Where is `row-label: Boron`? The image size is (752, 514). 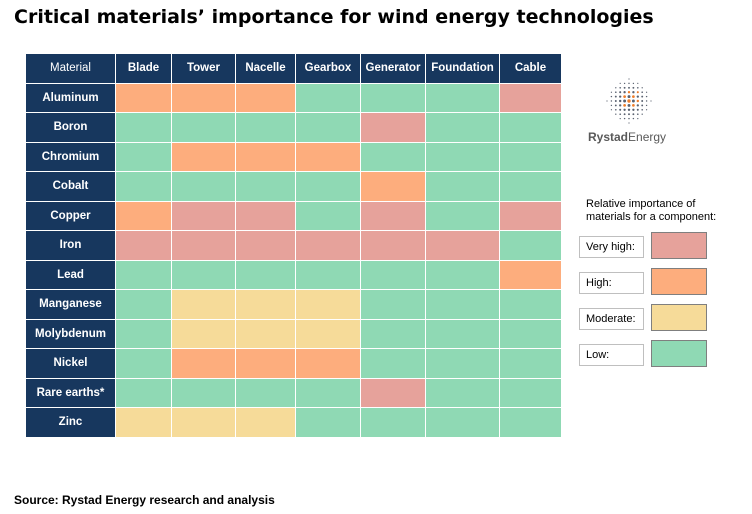 row-label: Boron is located at coordinates (70, 127).